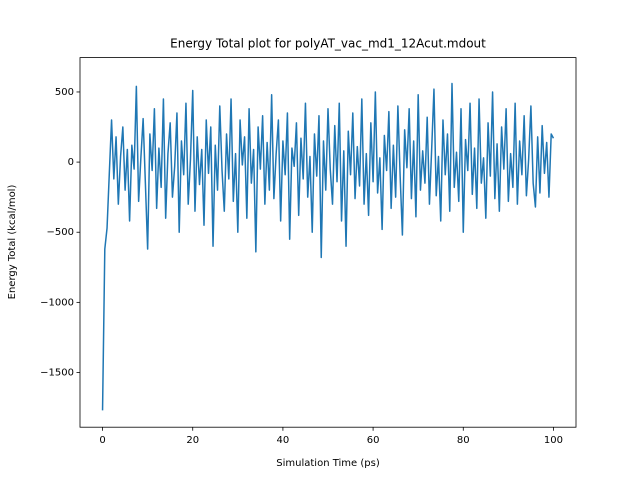  I want to click on x-tick-label: 60, so click(373, 440).